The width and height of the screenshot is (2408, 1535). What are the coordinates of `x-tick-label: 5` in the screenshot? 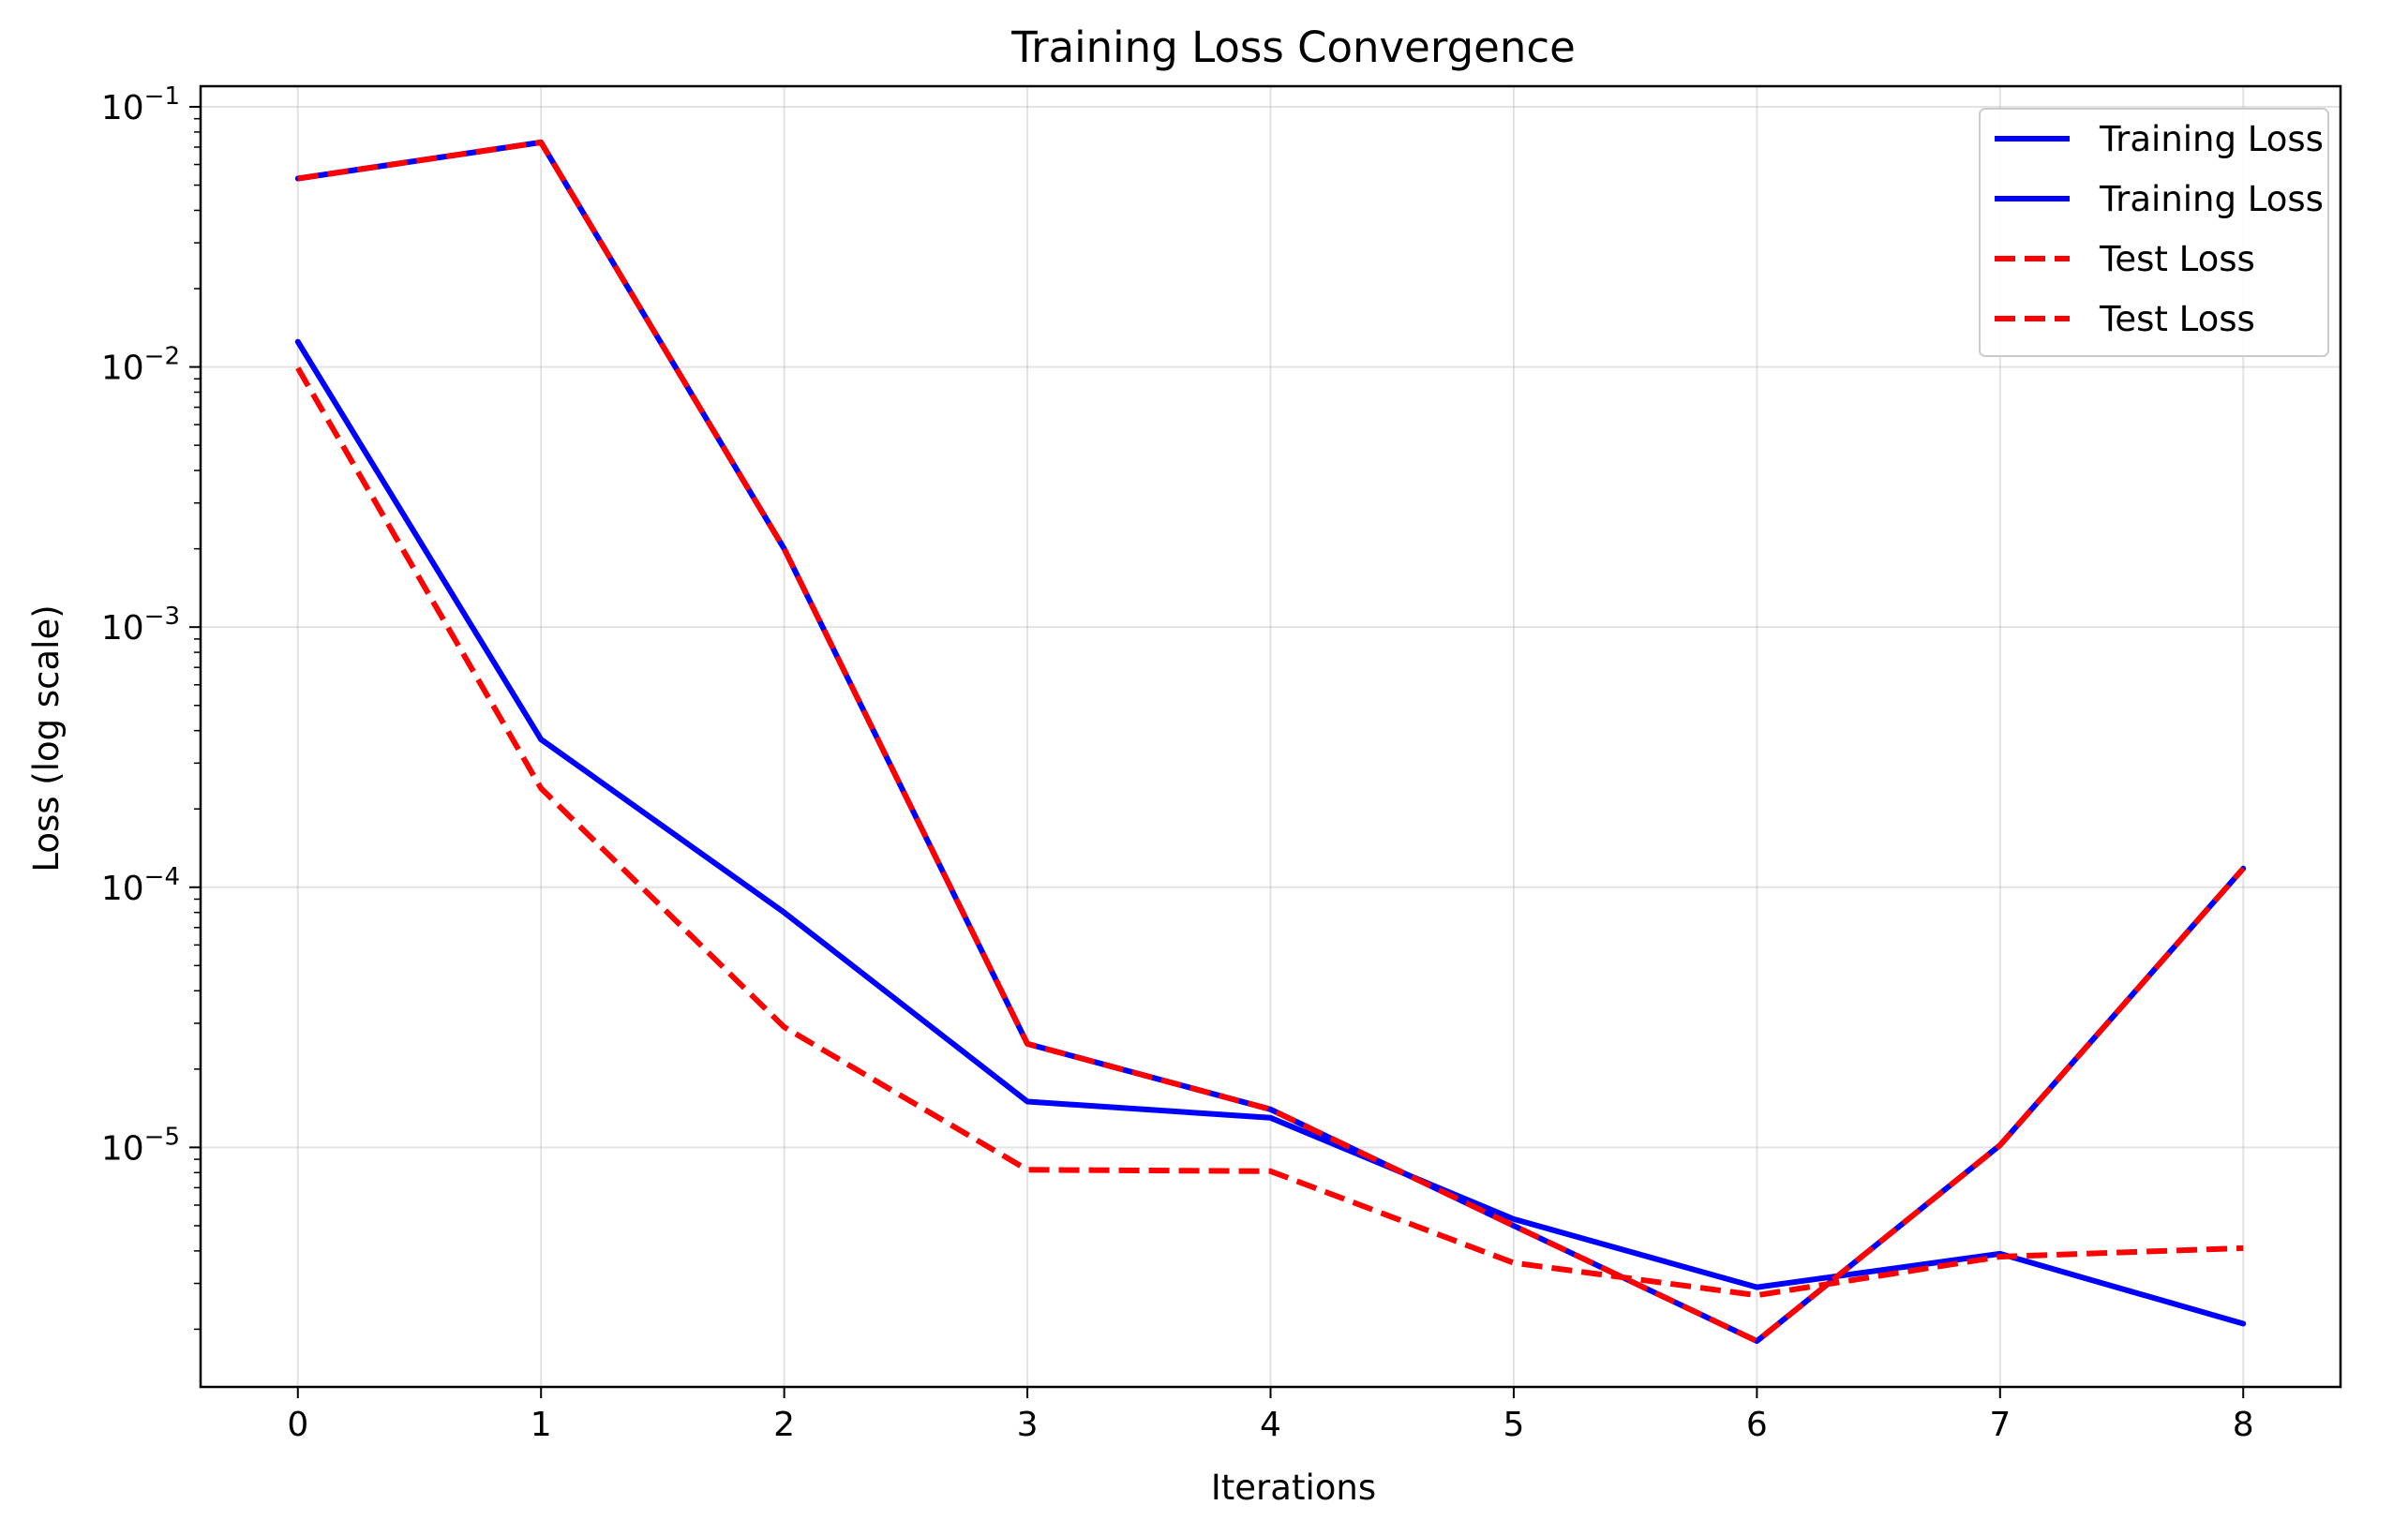 It's located at (1513, 1425).